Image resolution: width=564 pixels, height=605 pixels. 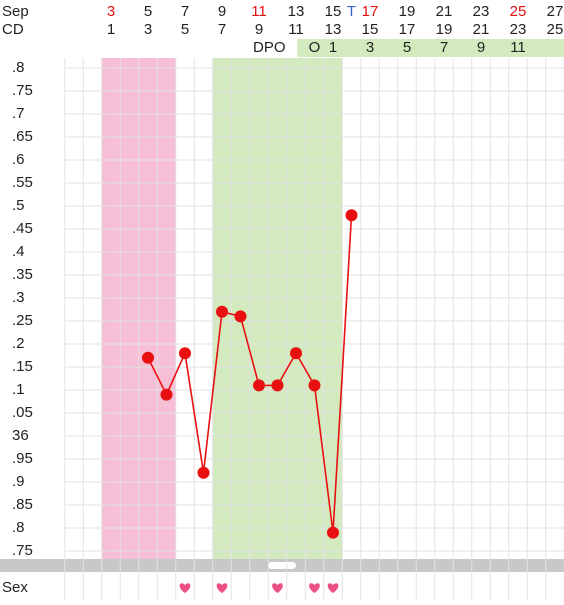 I want to click on date-label: 21, so click(x=444, y=11).